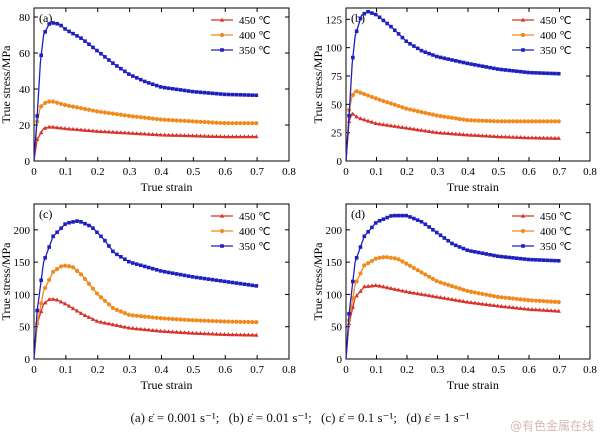  Describe the element at coordinates (241, 247) in the screenshot. I see `legend-entry: 350 ℃` at that location.